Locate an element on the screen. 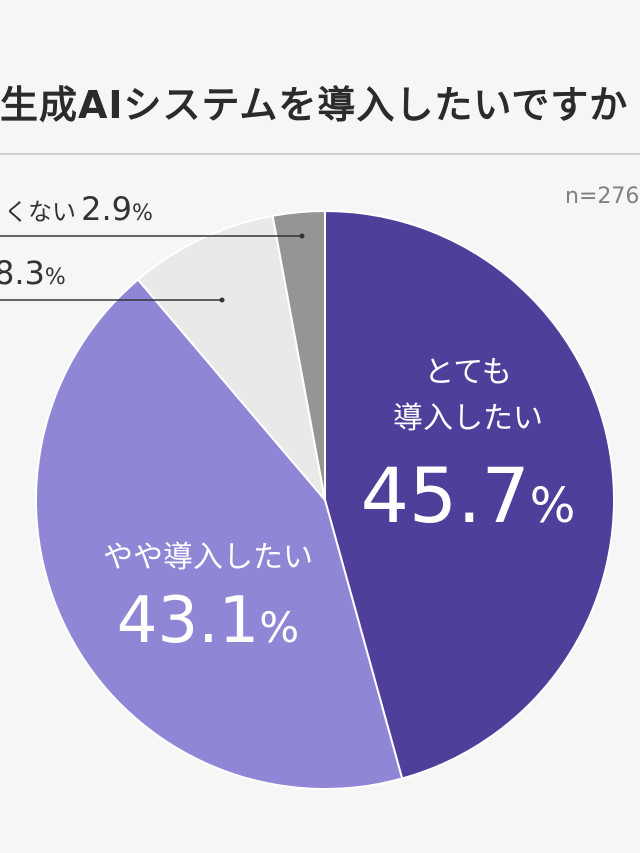 This screenshot has height=853, width=640. slice-label-8-3-value: 8.3 is located at coordinates (22, 273).